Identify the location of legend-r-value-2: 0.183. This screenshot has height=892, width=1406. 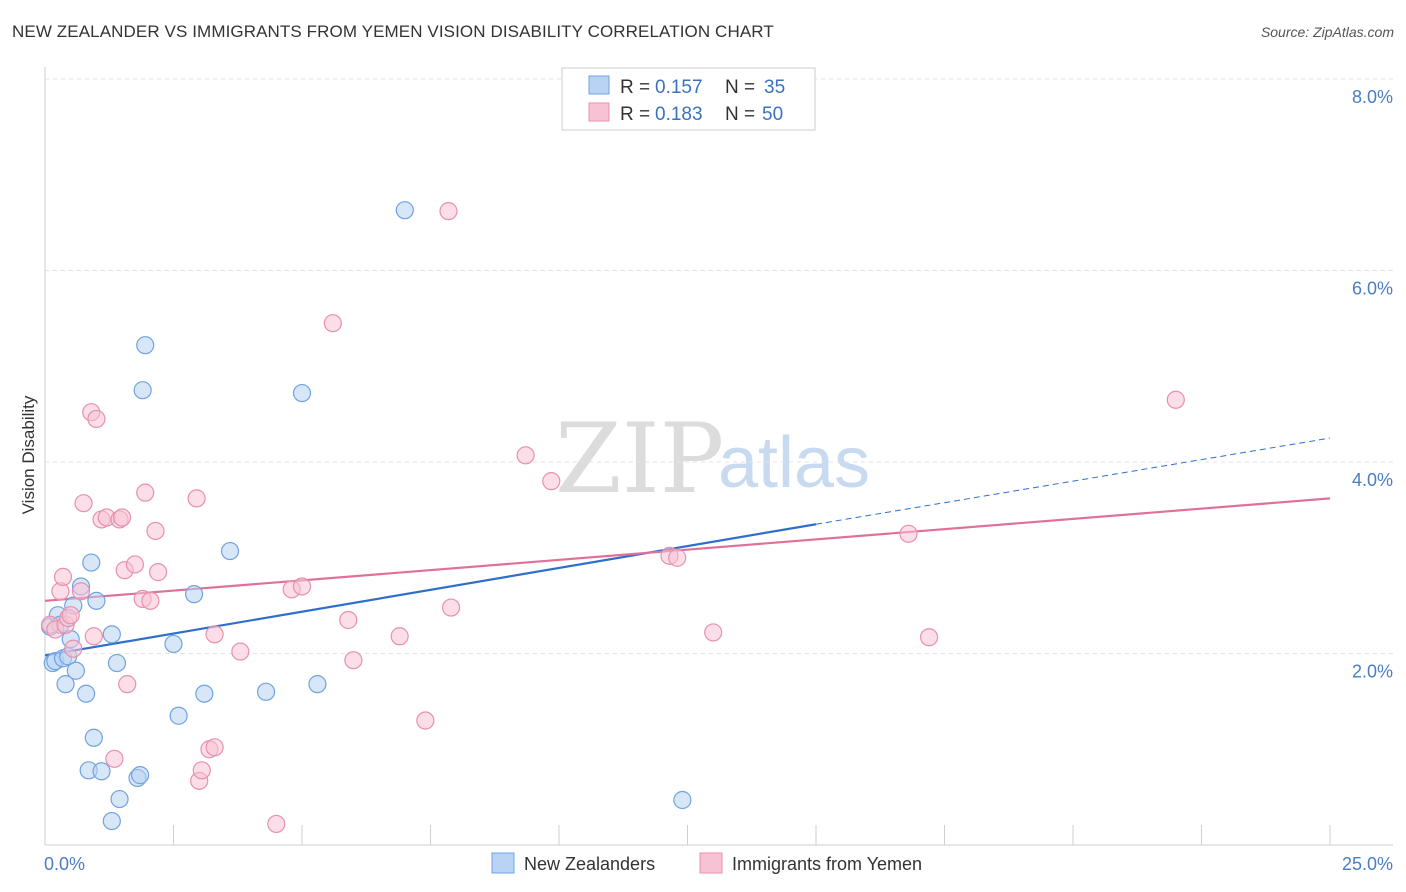
(679, 114).